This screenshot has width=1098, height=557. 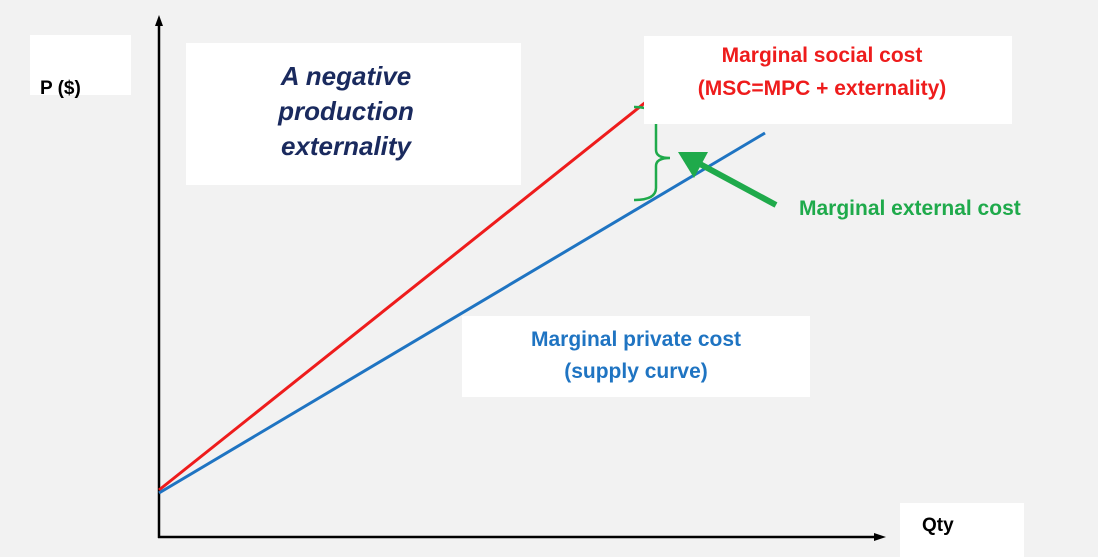 I want to click on msc-label-line-2: (MSC=MPC + externality), so click(x=822, y=88).